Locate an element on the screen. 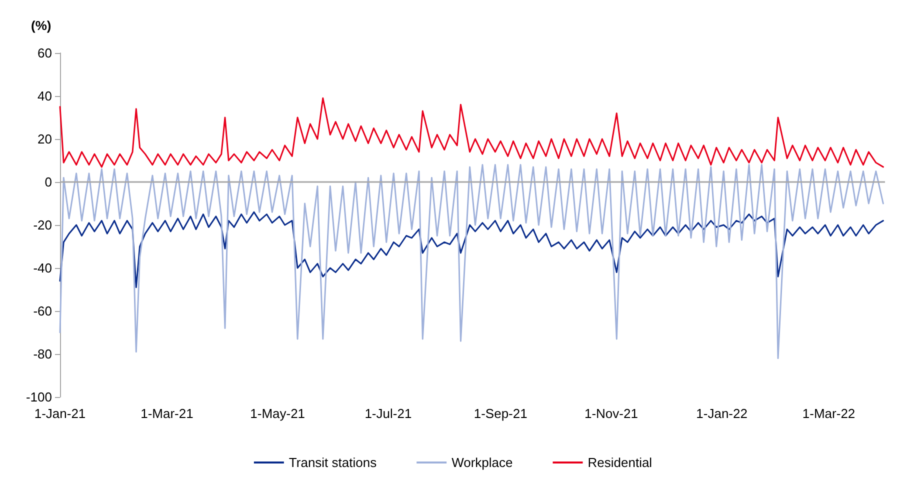  x-tick-label: 1-Mar-22 is located at coordinates (829, 413).